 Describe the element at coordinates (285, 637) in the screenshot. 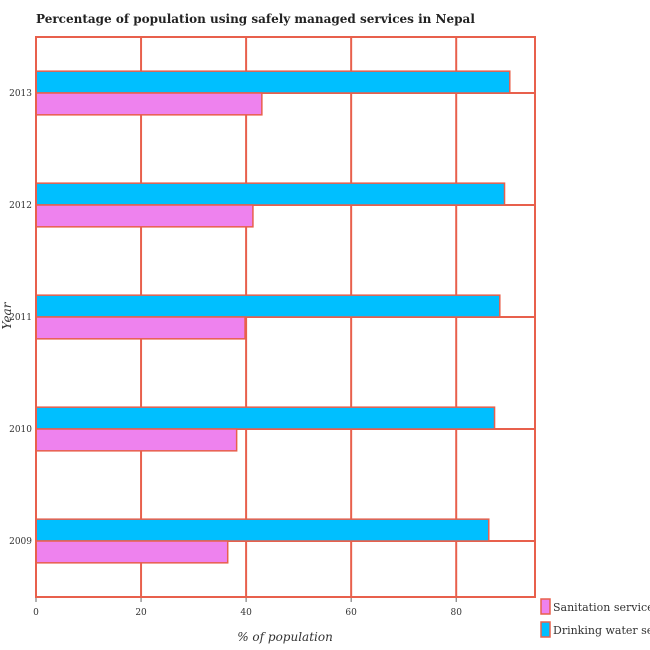

I see `x-axis-title: % of population` at that location.